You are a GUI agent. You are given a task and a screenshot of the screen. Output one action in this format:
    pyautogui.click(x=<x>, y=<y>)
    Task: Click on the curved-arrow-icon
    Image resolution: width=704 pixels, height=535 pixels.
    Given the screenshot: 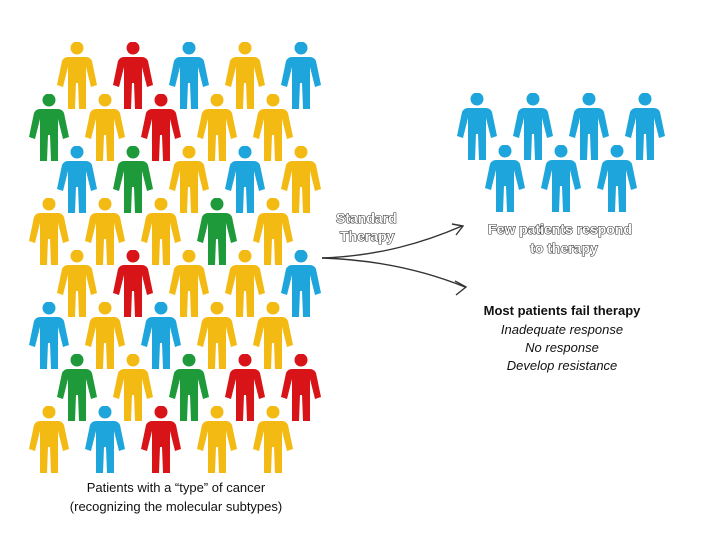 What is the action you would take?
    pyautogui.click(x=394, y=259)
    